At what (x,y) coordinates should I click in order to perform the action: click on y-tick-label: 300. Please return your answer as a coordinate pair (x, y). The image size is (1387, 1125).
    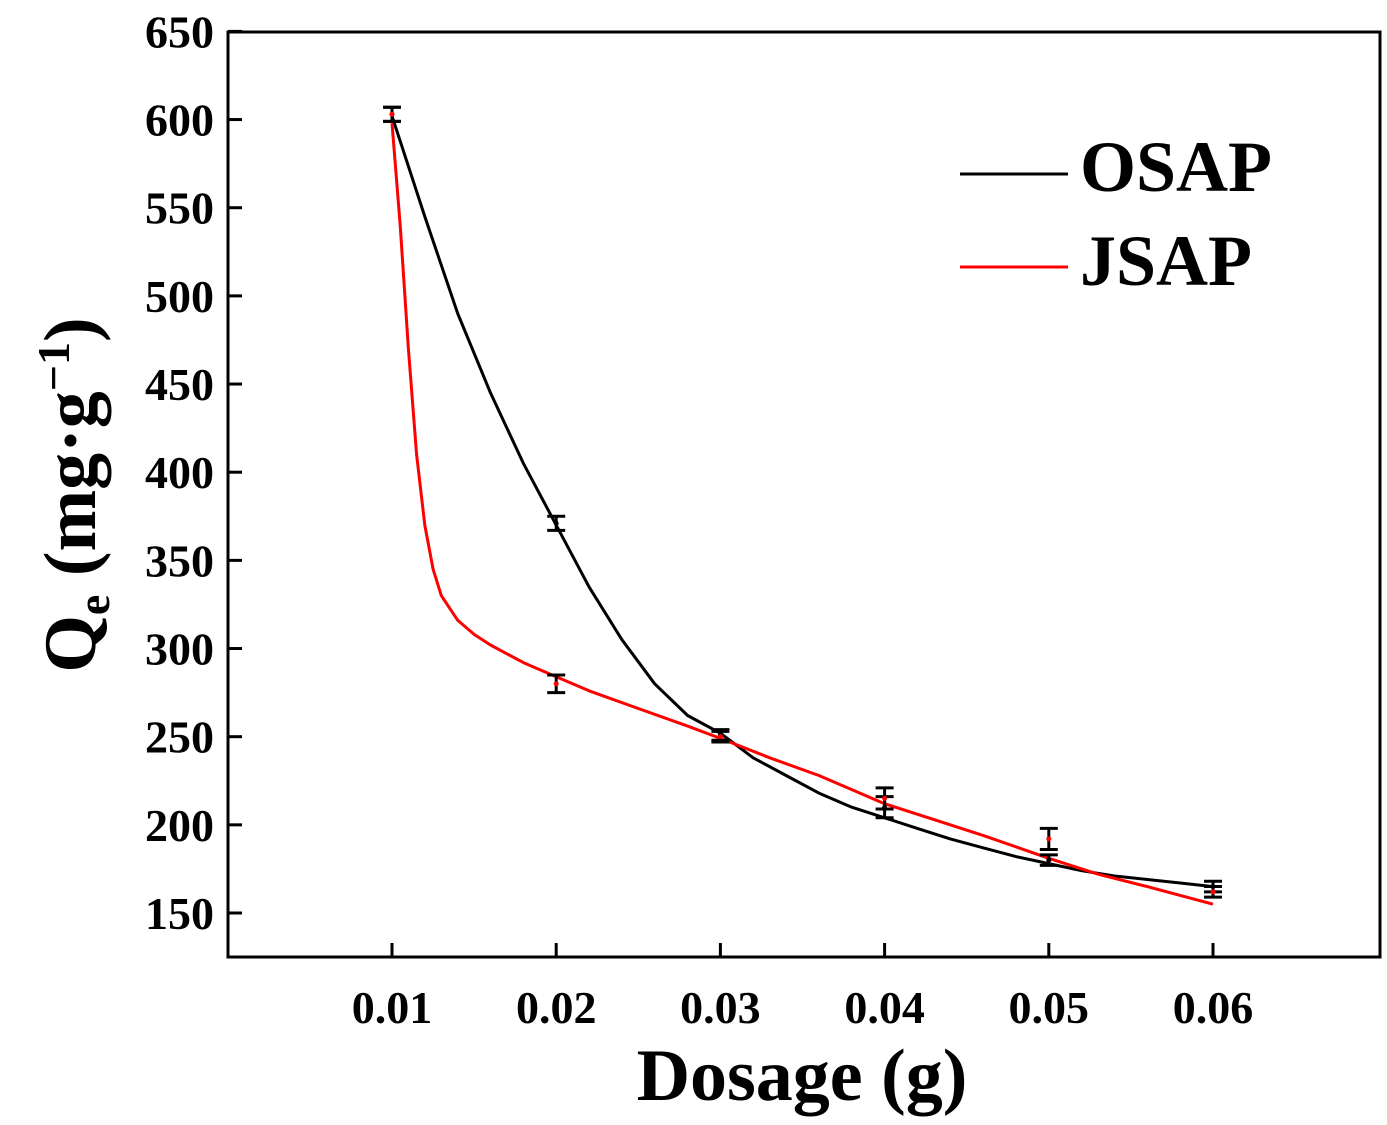
    Looking at the image, I should click on (179, 649).